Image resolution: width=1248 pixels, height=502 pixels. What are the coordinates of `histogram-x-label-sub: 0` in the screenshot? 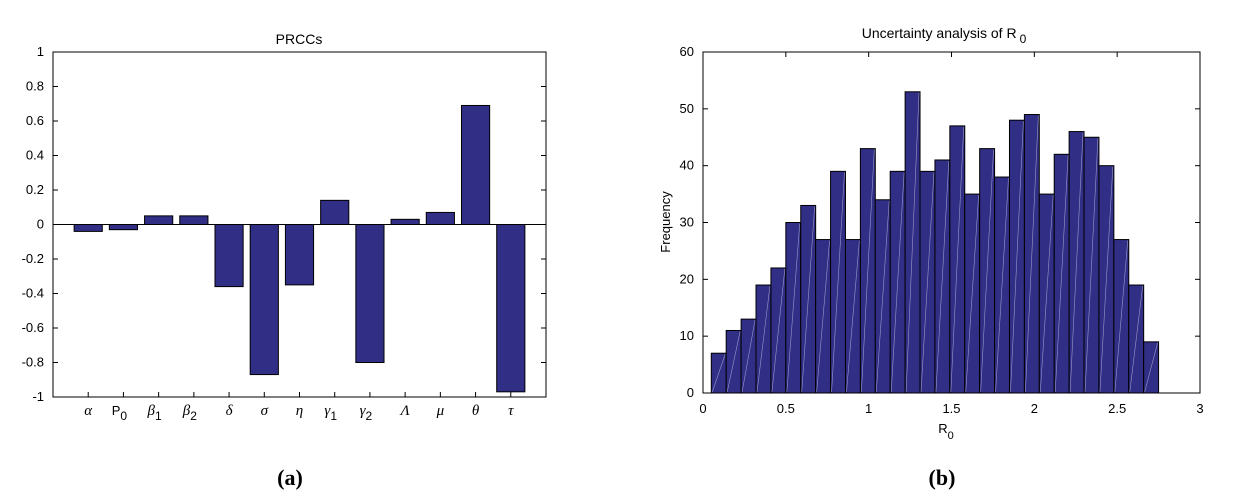 It's located at (951, 436).